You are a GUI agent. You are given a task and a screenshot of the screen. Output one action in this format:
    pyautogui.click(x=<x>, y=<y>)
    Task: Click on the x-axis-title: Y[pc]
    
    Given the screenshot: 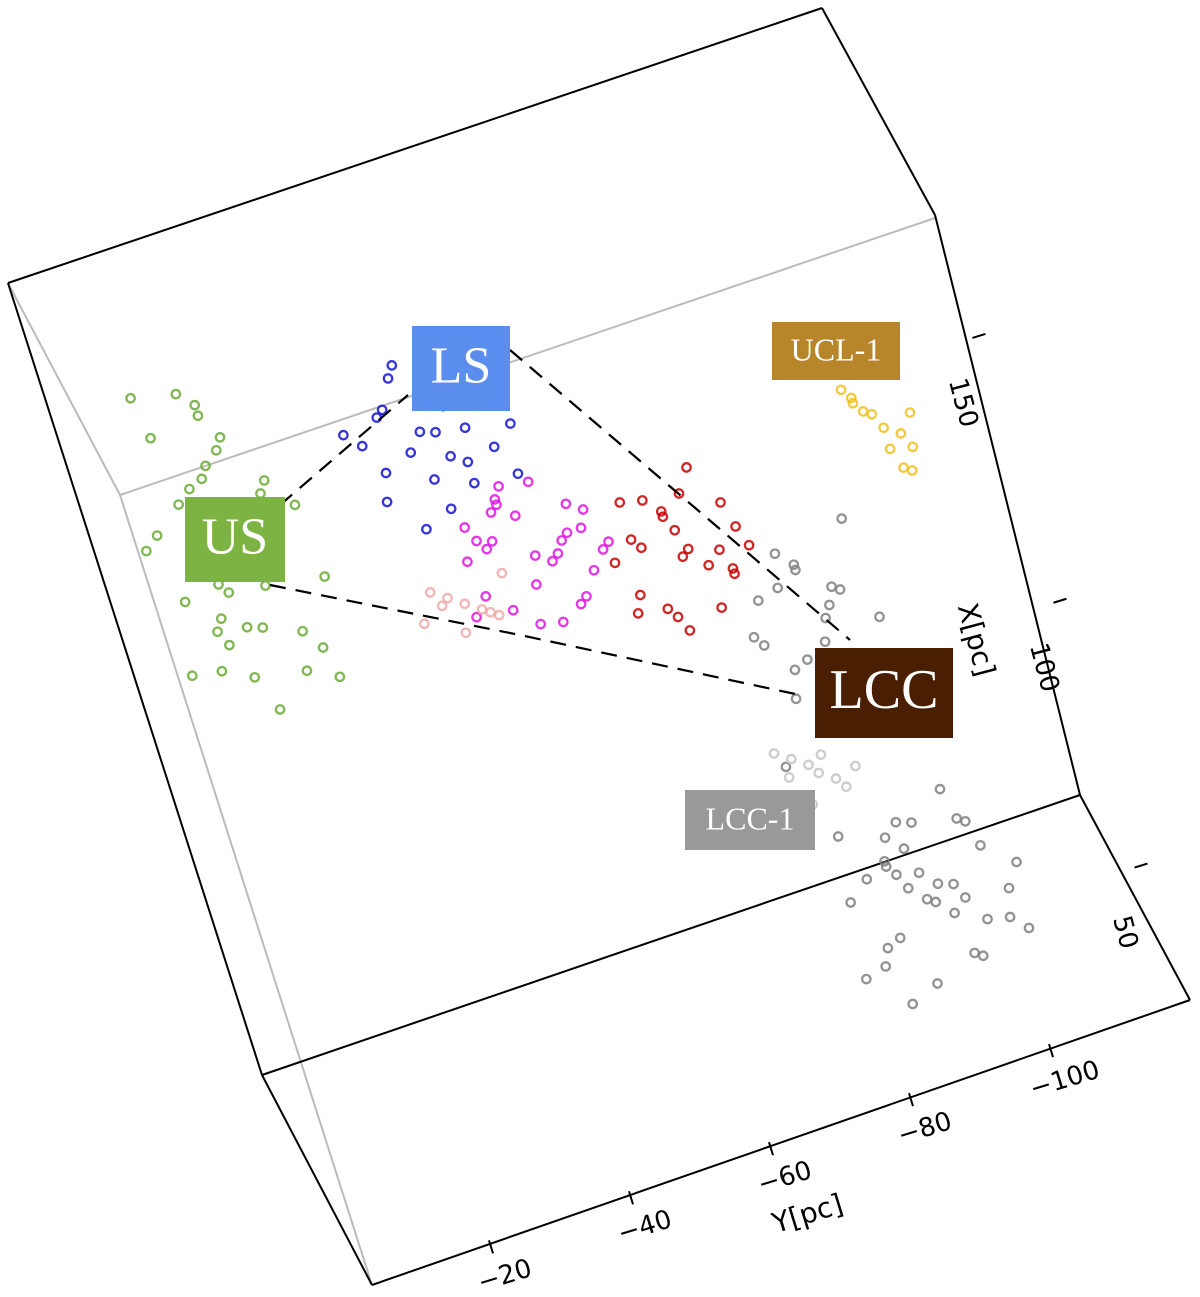 What is the action you would take?
    pyautogui.click(x=807, y=1213)
    